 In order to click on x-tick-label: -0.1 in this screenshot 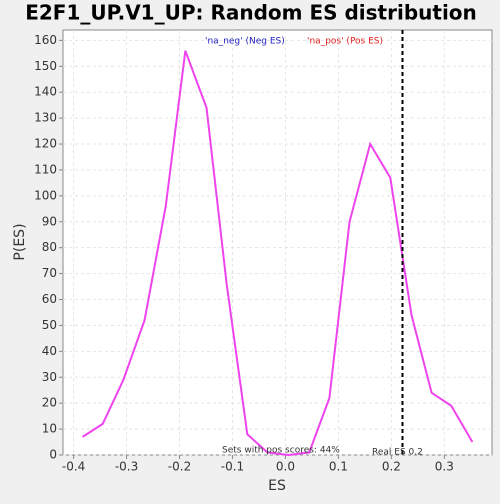, I will do `click(232, 467)`.